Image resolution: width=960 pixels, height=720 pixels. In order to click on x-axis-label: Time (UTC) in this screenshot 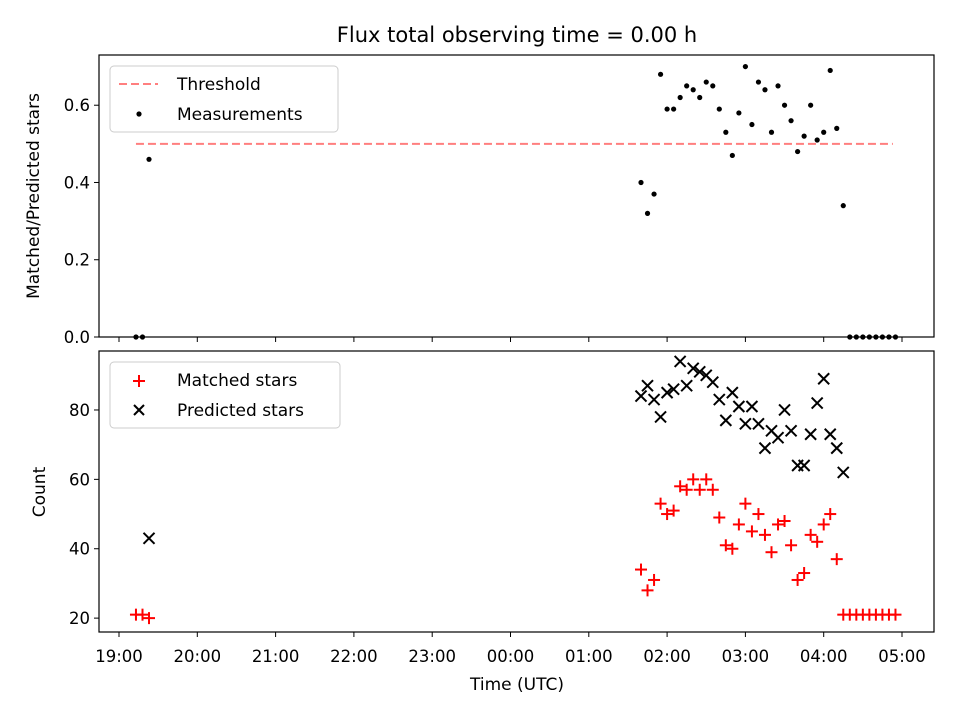, I will do `click(516, 685)`.